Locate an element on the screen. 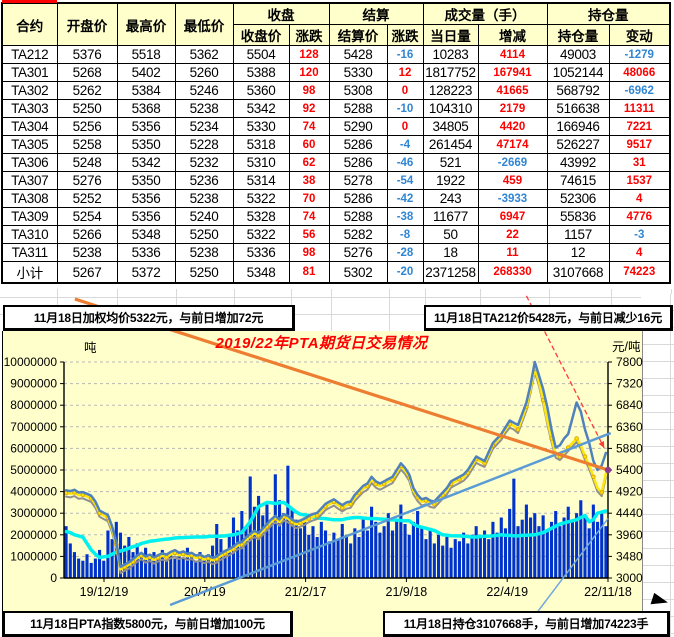 This screenshot has width=674, height=637. cell-oi-chg: 9517 is located at coordinates (639, 144).